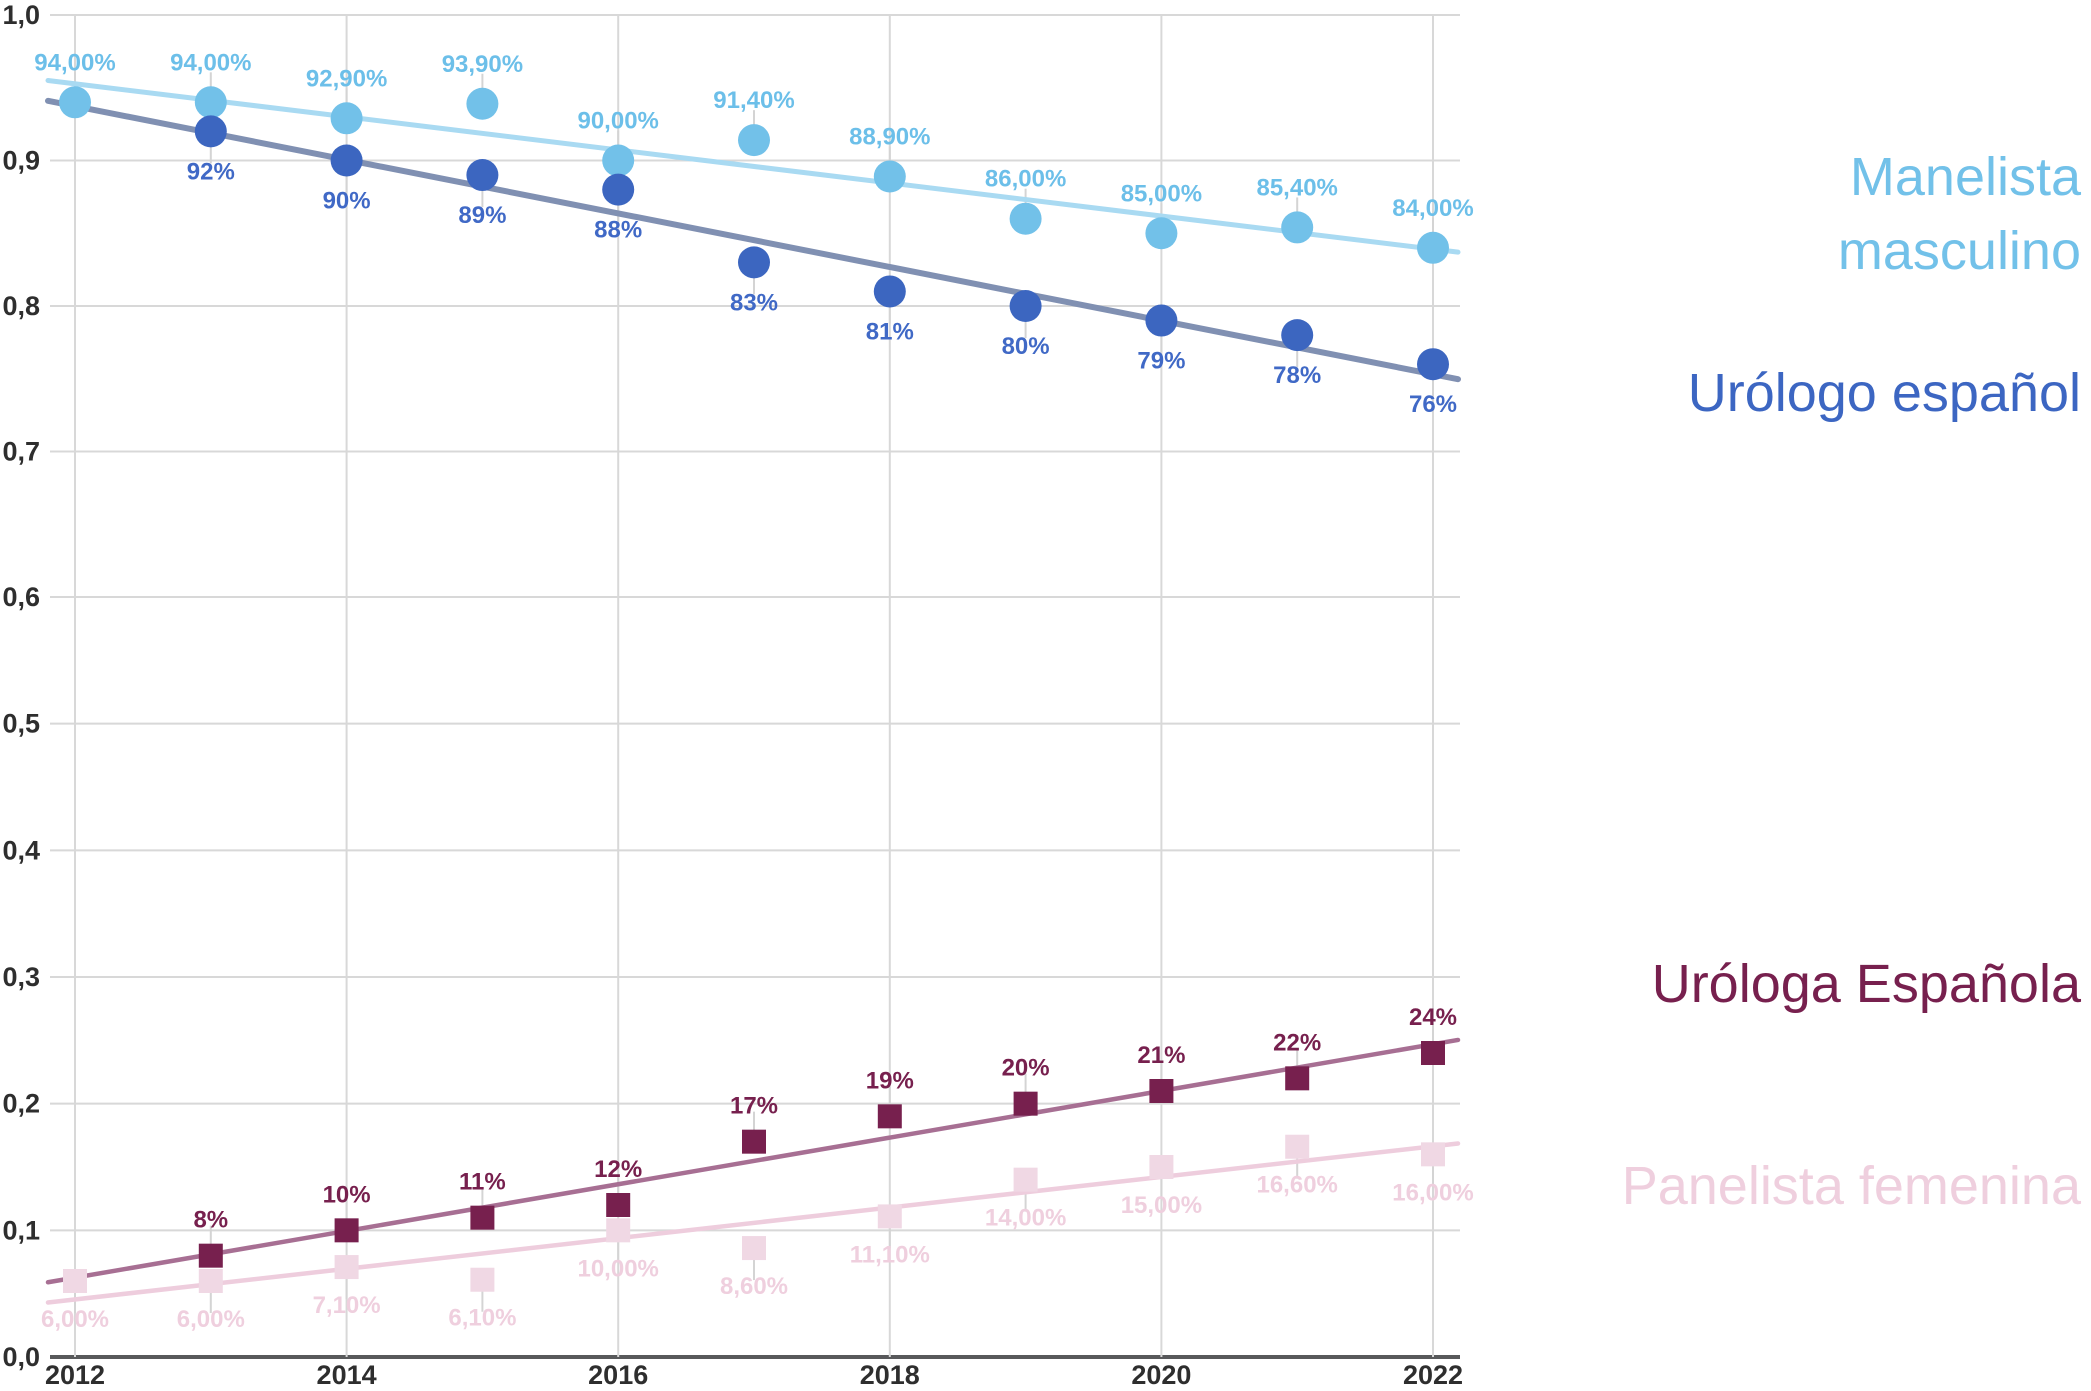 The width and height of the screenshot is (2091, 1391). I want to click on point-manelista-masculino-2017, so click(754, 140).